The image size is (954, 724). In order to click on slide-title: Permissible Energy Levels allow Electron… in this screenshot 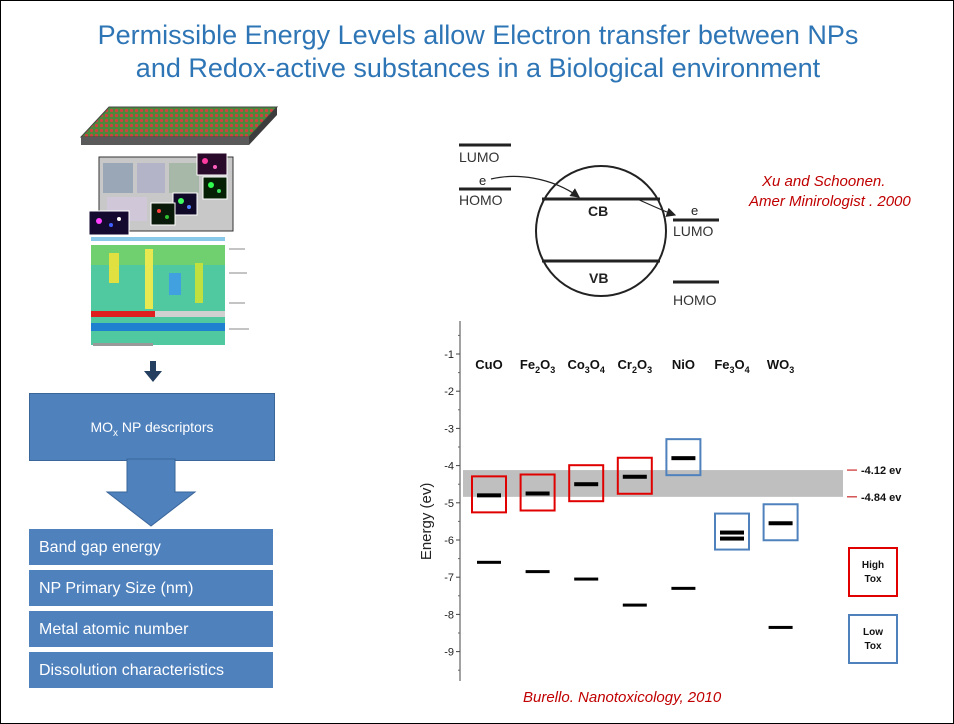, I will do `click(477, 52)`.